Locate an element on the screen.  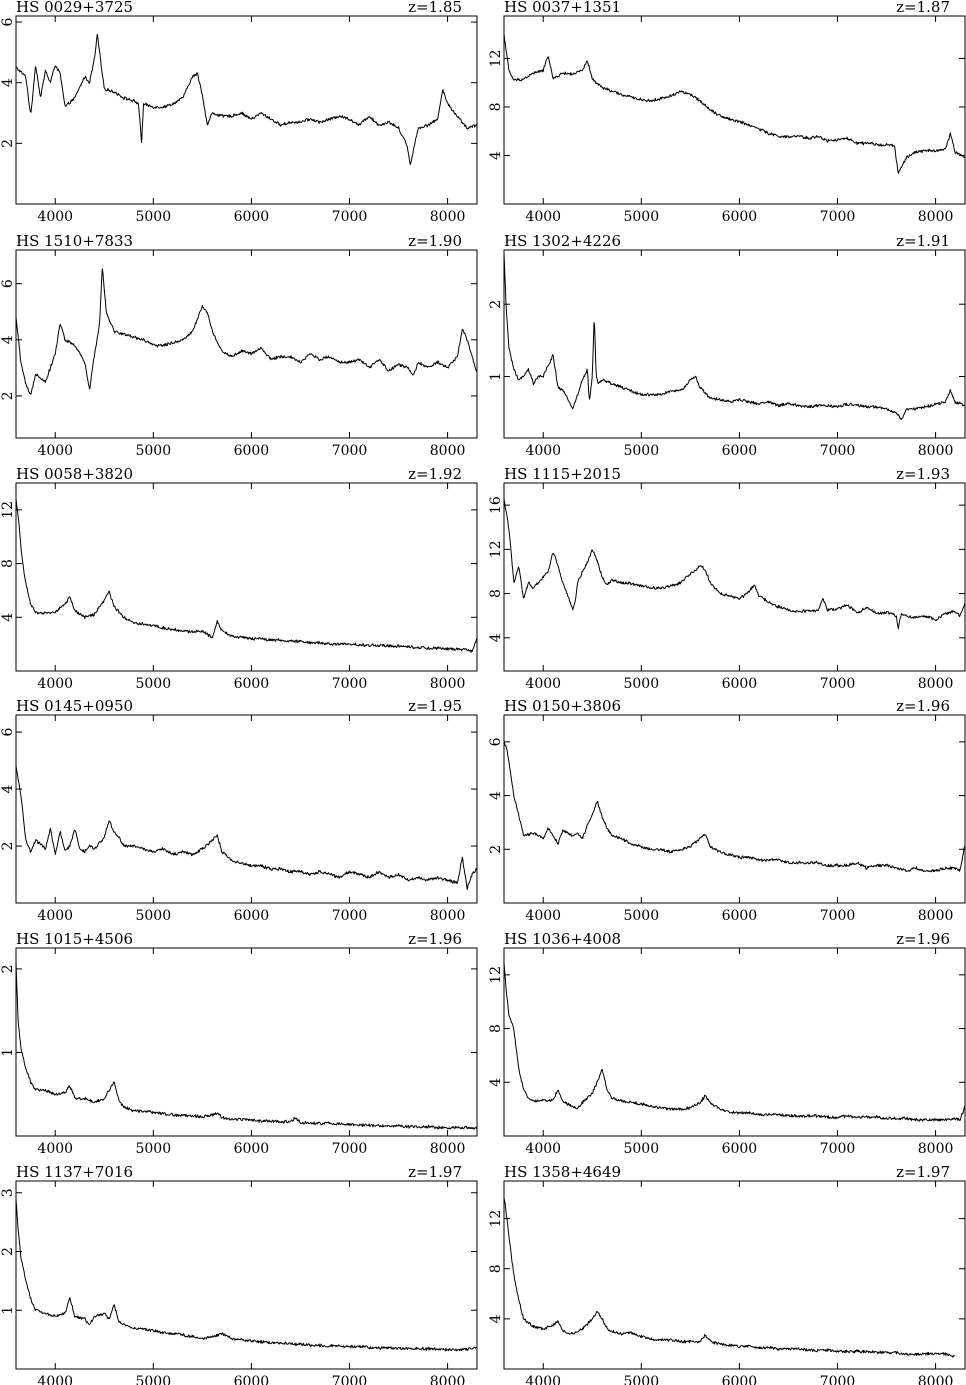
panel-title: HS 0058+3820 is located at coordinates (74, 474).